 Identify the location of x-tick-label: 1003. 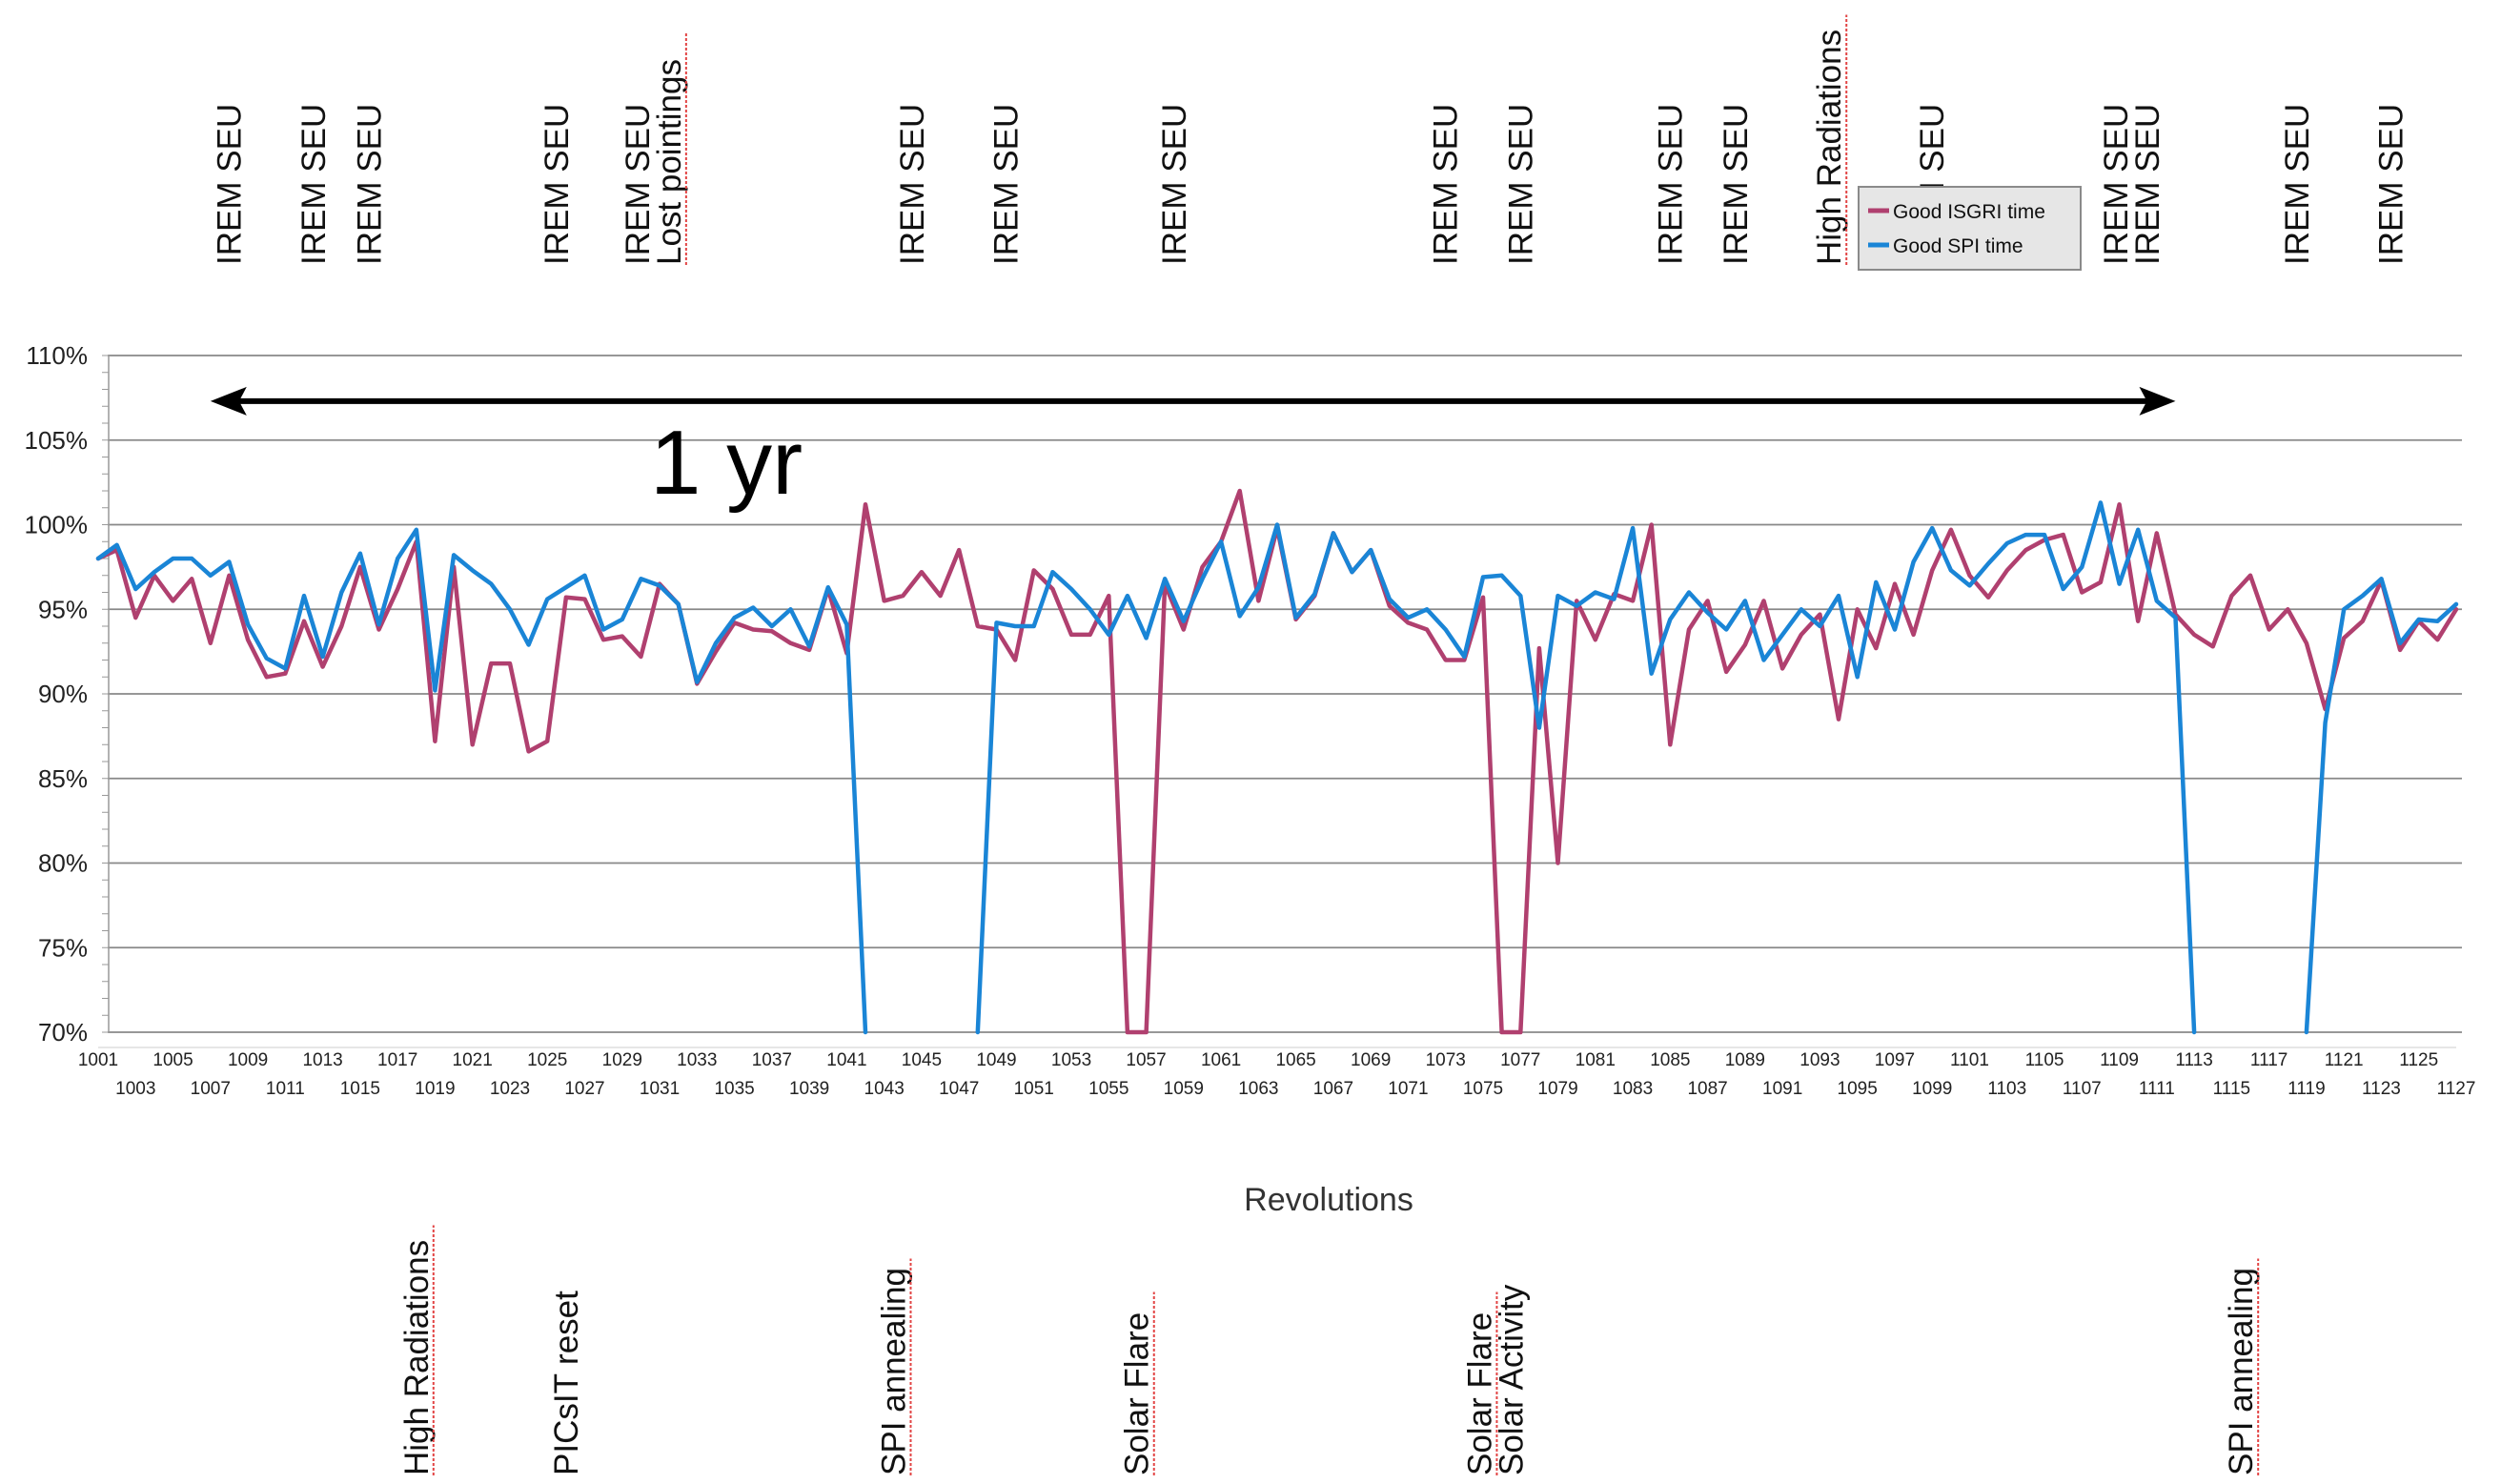
(135, 1089).